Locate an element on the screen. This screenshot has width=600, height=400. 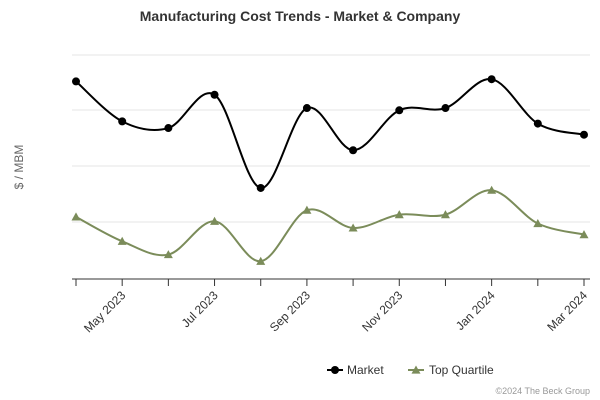
legend-marker-circle is located at coordinates (335, 370).